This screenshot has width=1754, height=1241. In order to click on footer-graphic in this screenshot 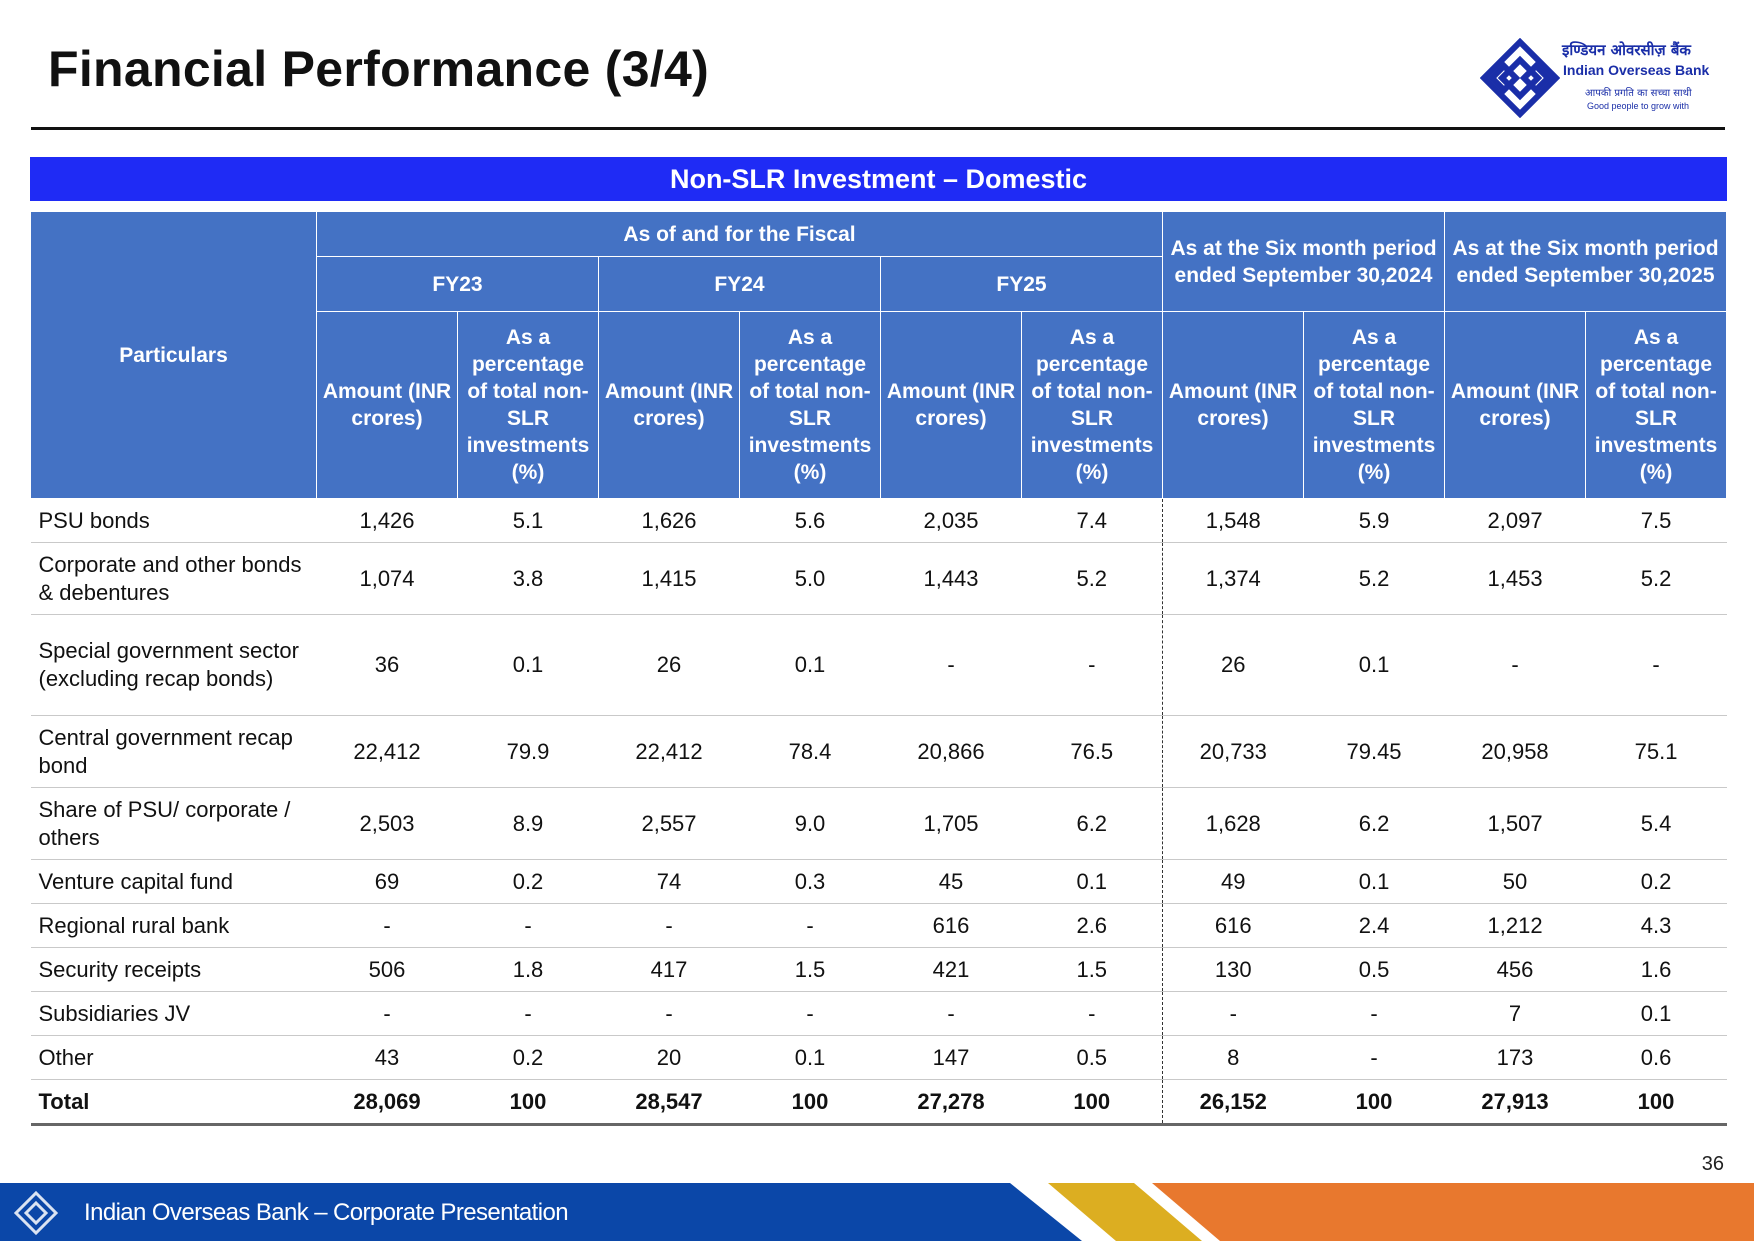, I will do `click(877, 1212)`.